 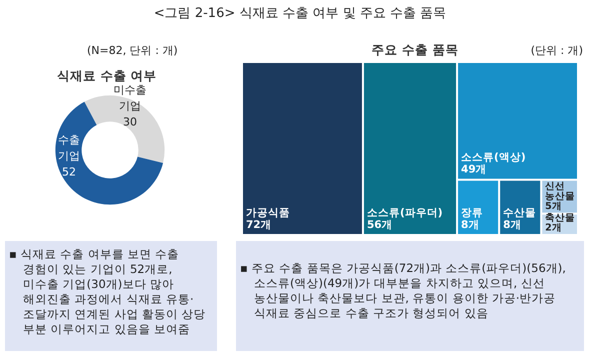 What do you see at coordinates (132, 50) in the screenshot?
I see `chart-subtitle: (N=82, 단위 : 개)` at bounding box center [132, 50].